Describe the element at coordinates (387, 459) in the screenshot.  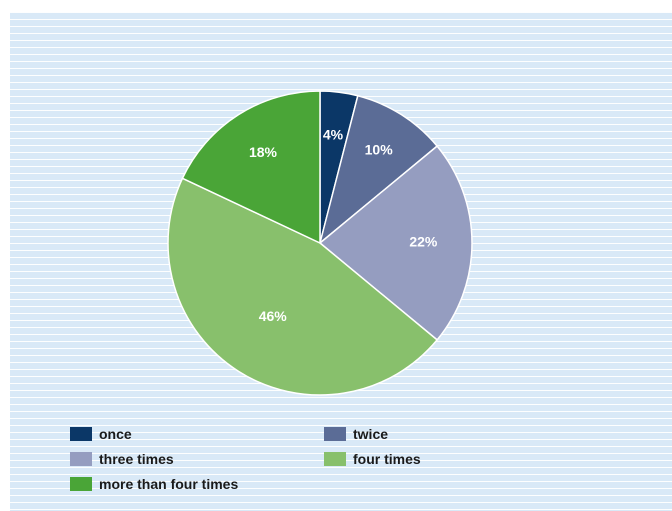
I see `legend-label-four-times: four times` at that location.